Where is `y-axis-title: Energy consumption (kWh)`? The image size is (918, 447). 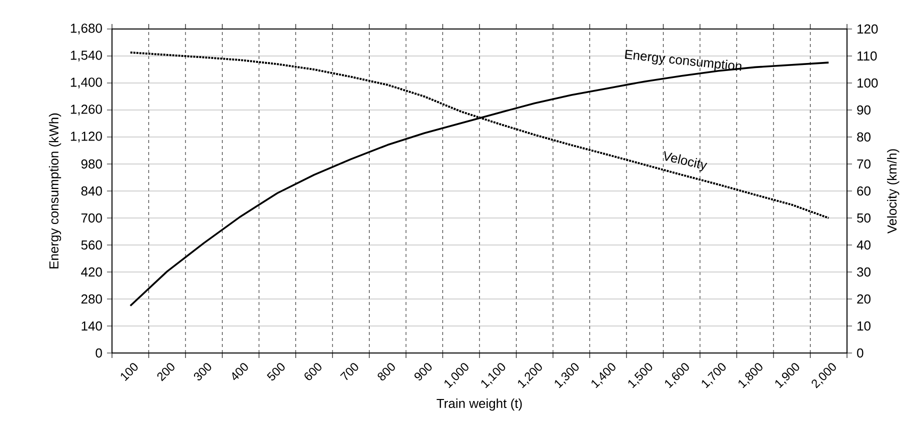 y-axis-title: Energy consumption (kWh) is located at coordinates (55, 190).